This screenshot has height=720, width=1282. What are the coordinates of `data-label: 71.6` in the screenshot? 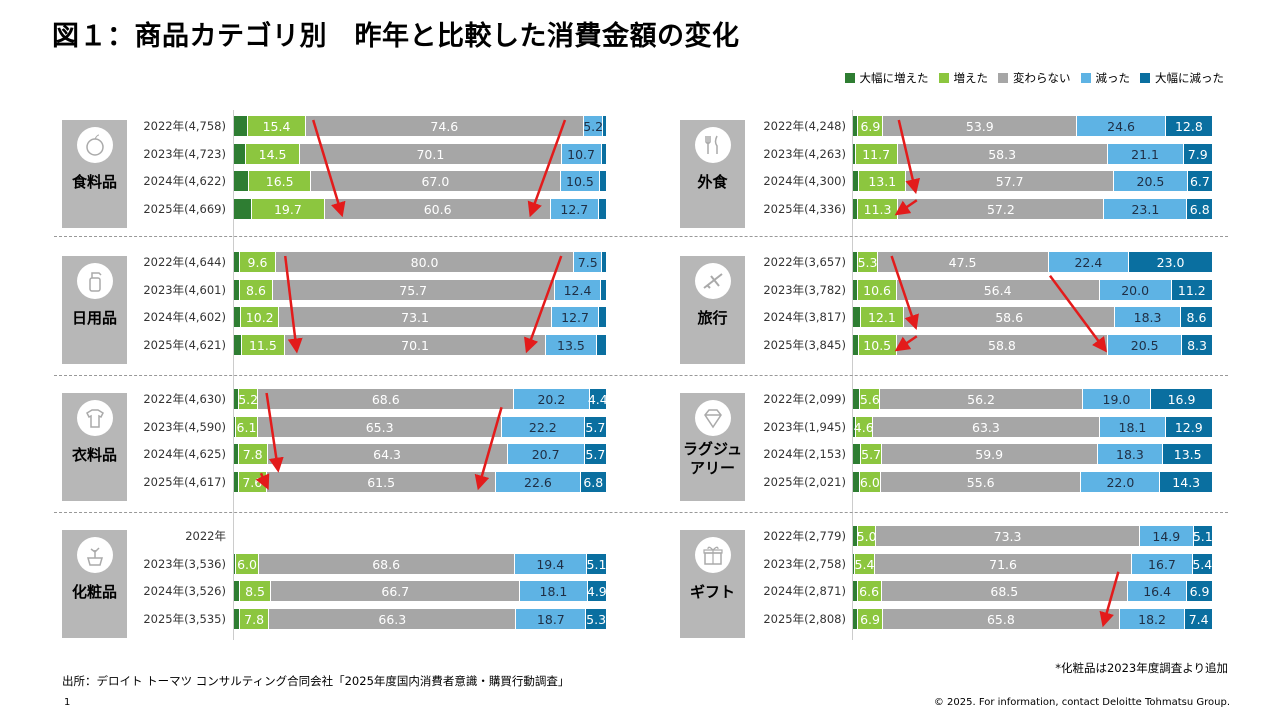 It's located at (1003, 564).